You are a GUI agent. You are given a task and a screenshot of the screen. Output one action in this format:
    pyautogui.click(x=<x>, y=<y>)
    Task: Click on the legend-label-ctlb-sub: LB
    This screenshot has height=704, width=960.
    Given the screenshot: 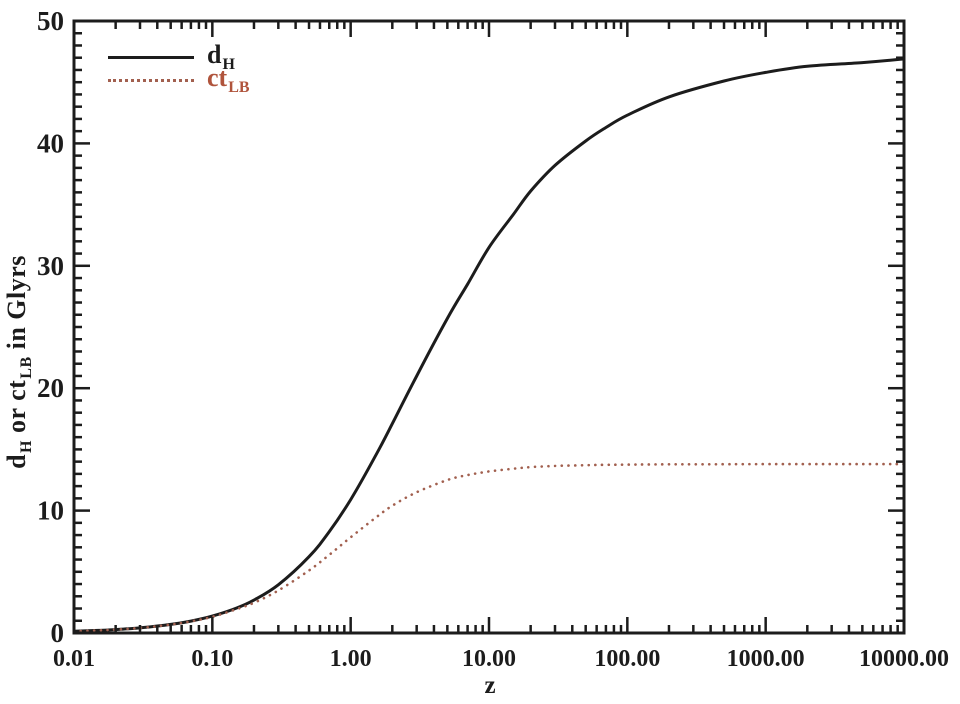 What is the action you would take?
    pyautogui.click(x=239, y=87)
    